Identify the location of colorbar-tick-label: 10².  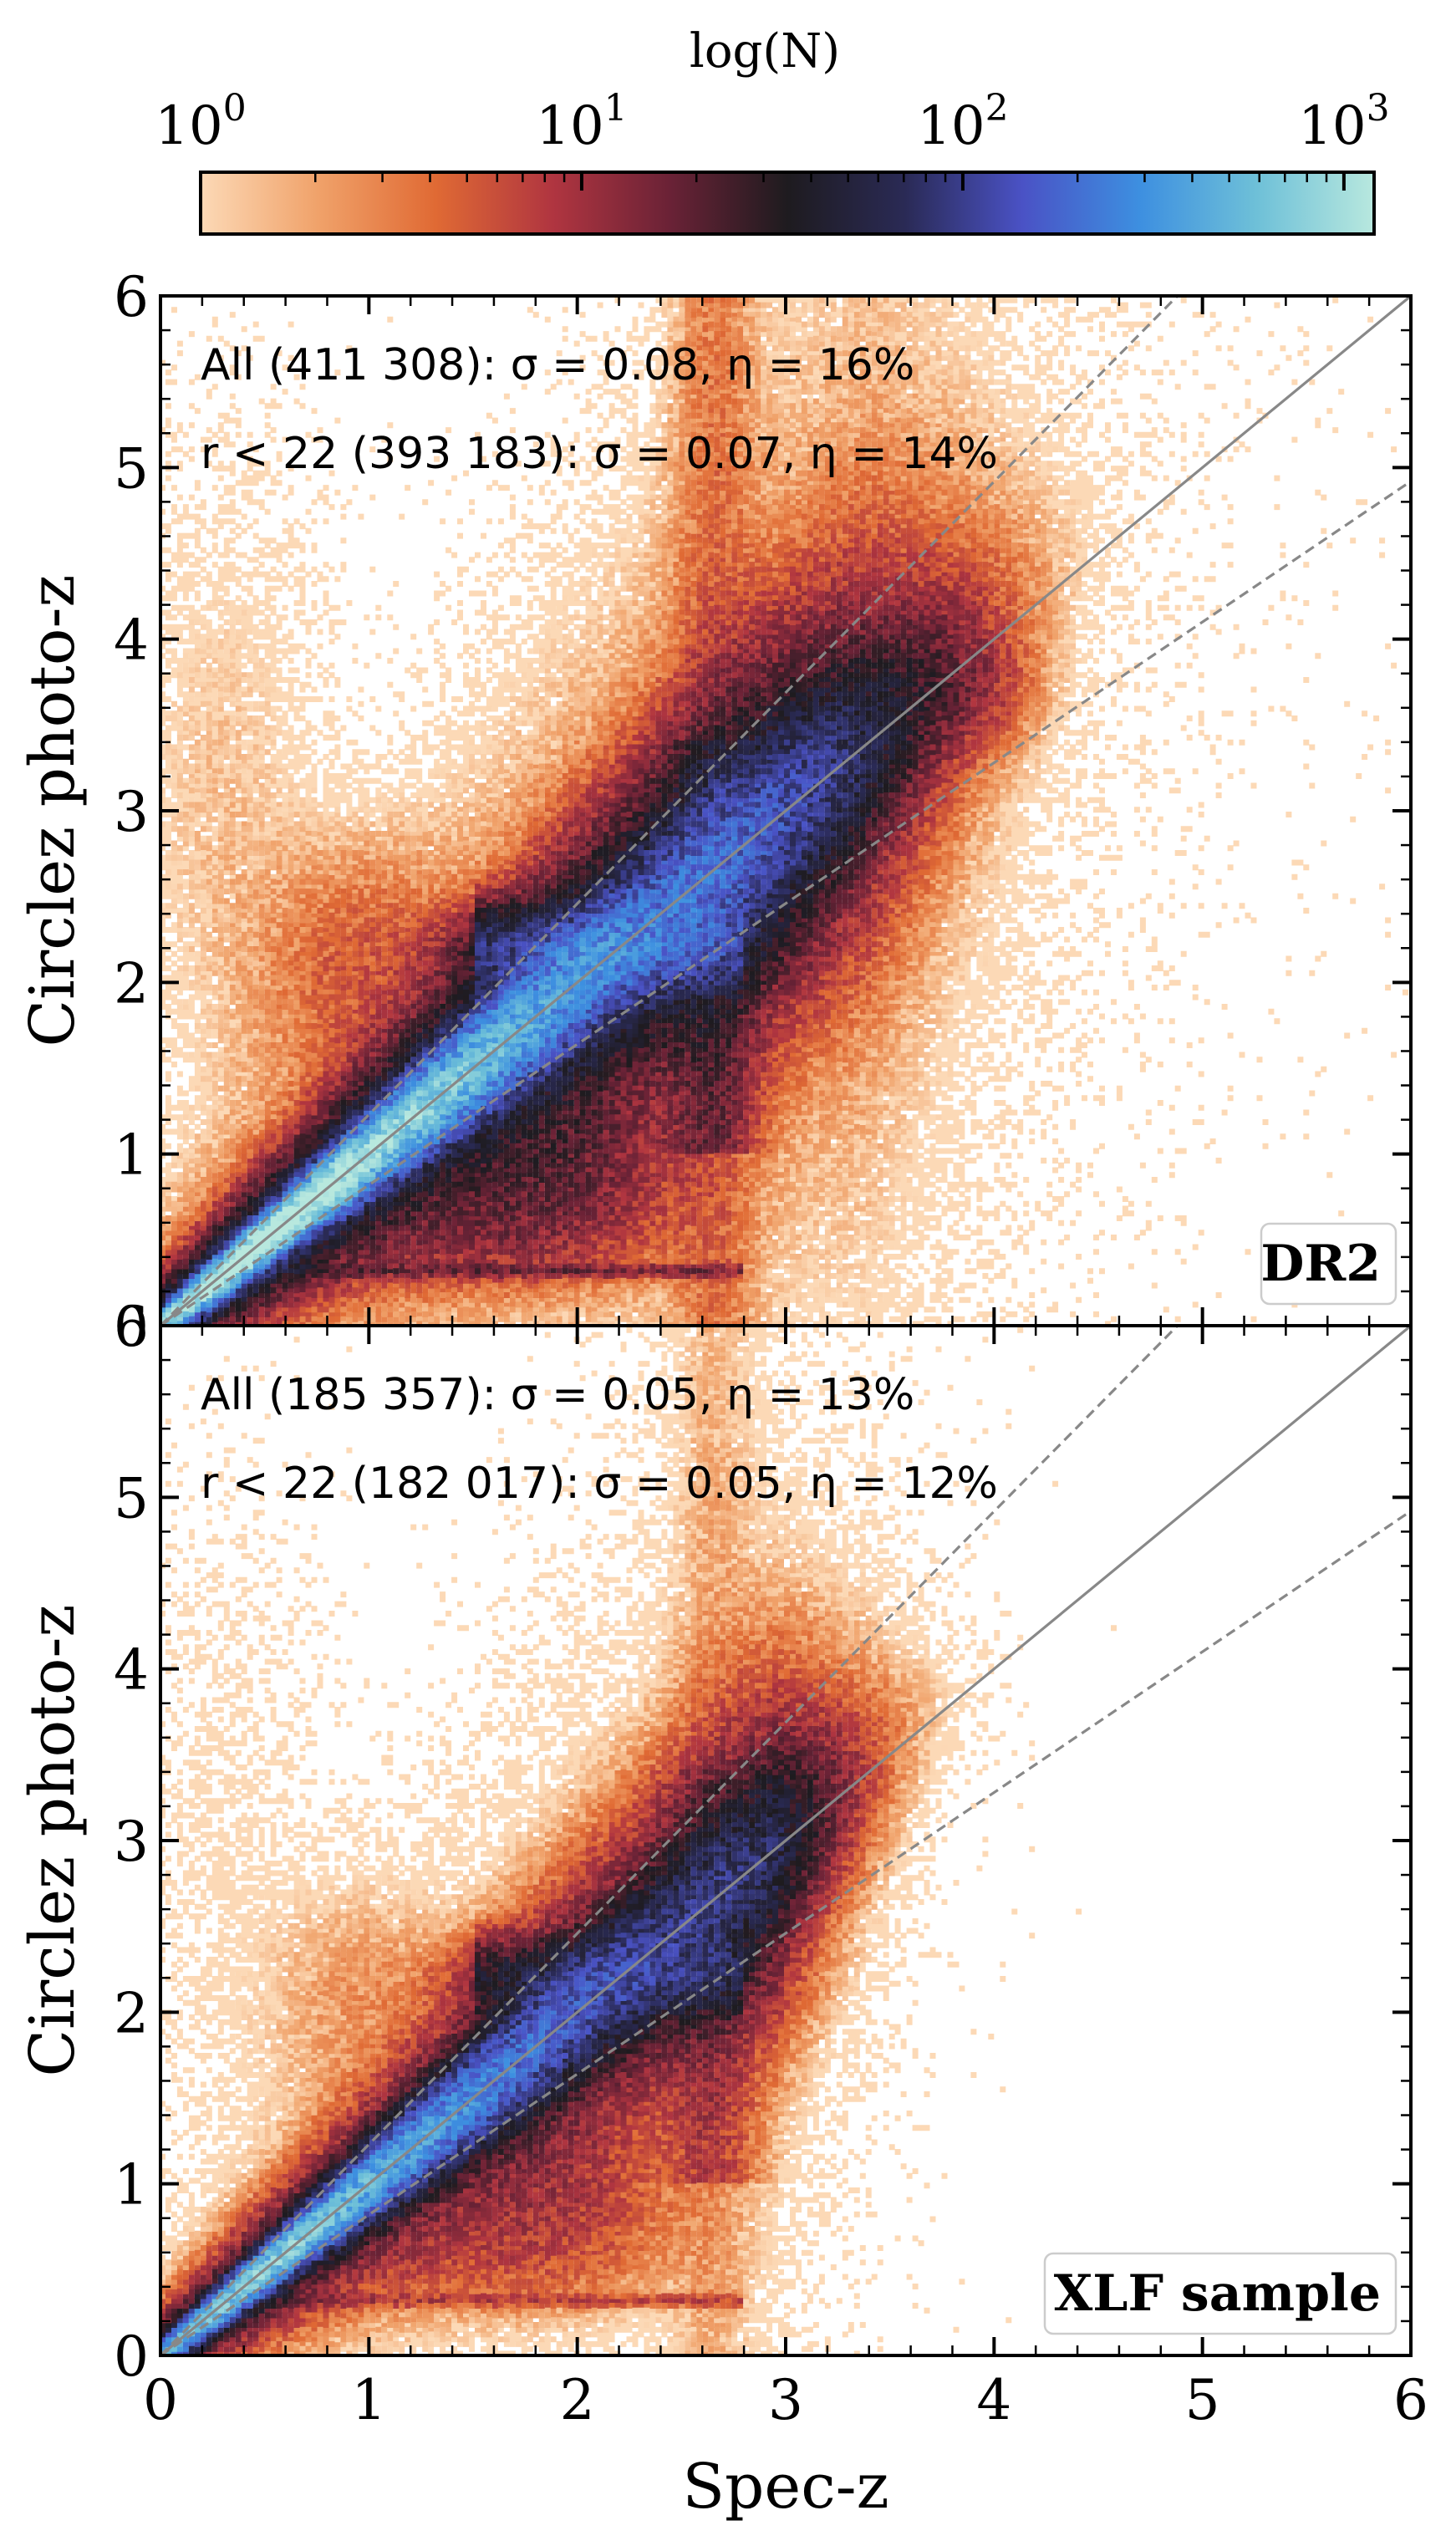
(962, 122).